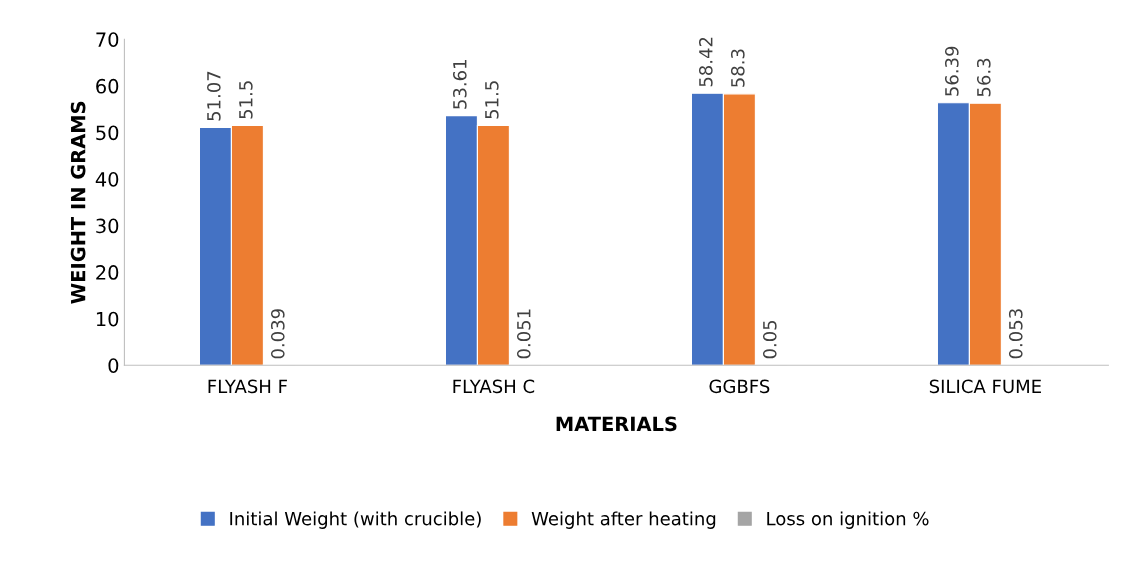 Image resolution: width=1131 pixels, height=562 pixels. Describe the element at coordinates (107, 39) in the screenshot. I see `y-tick-label: 70` at that location.